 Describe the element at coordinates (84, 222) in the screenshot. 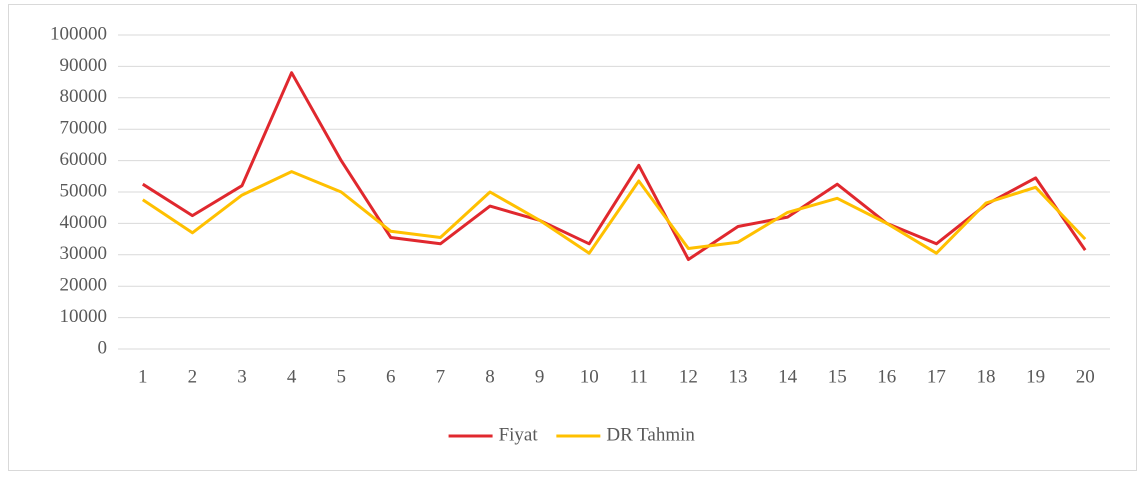

I see `y-tick-label: 40000` at that location.